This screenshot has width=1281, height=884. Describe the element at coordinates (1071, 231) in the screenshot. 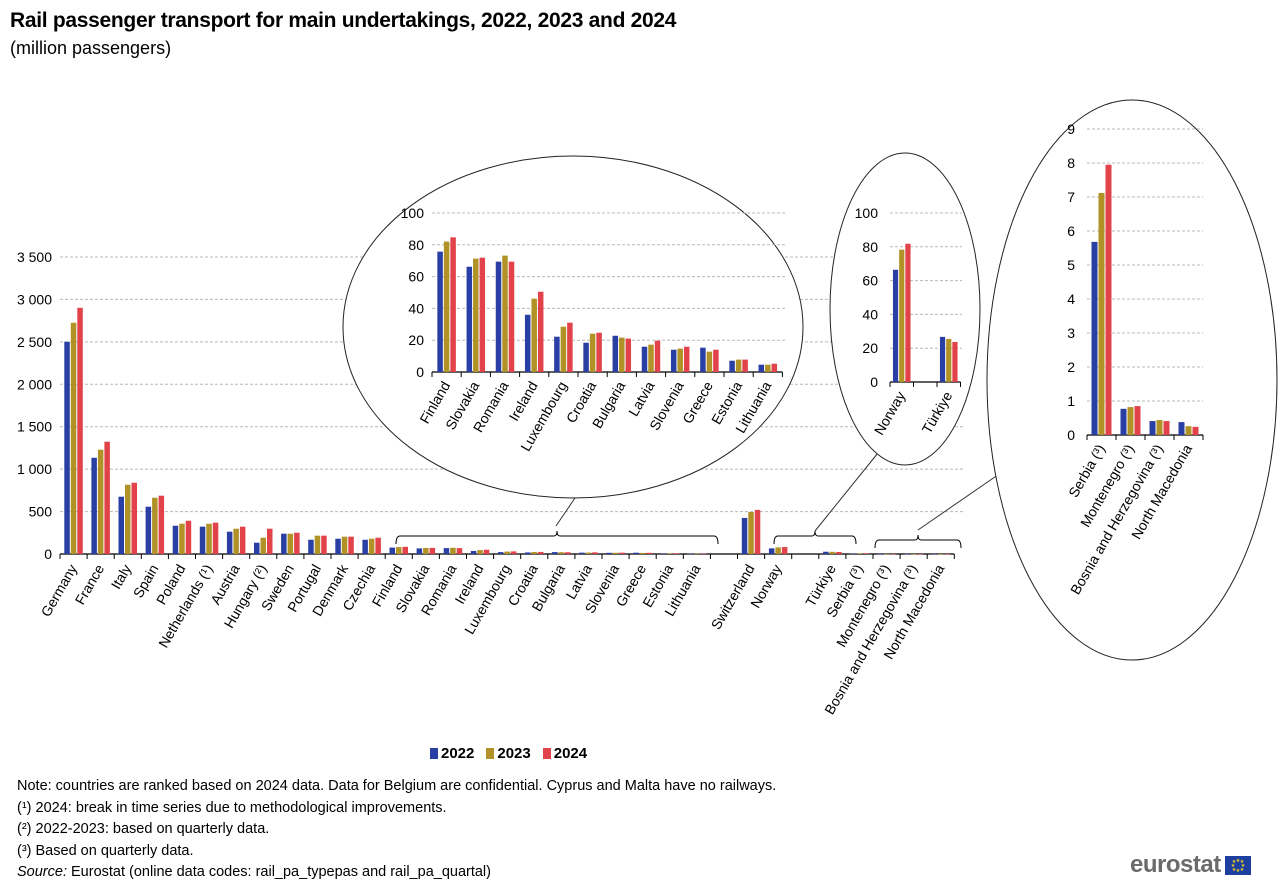

I see `y-tick-label: 6` at that location.